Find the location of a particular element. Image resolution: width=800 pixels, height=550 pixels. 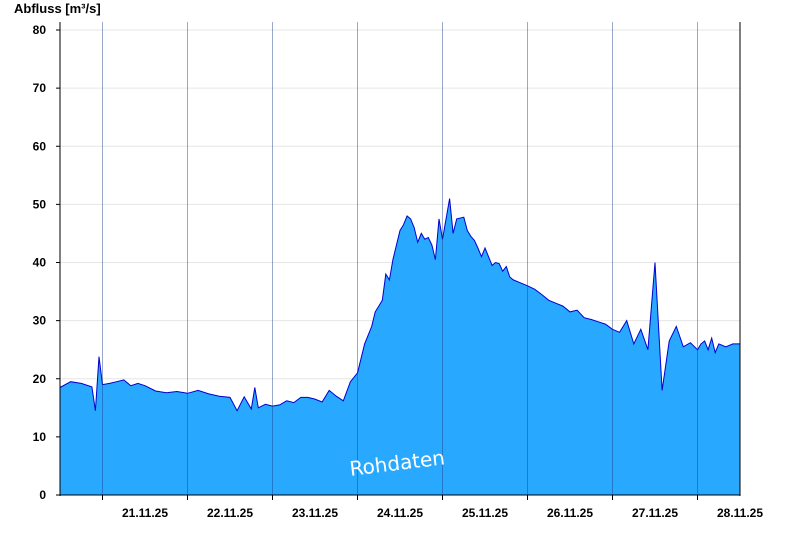

y-tick-label: 70 is located at coordinates (40, 88).